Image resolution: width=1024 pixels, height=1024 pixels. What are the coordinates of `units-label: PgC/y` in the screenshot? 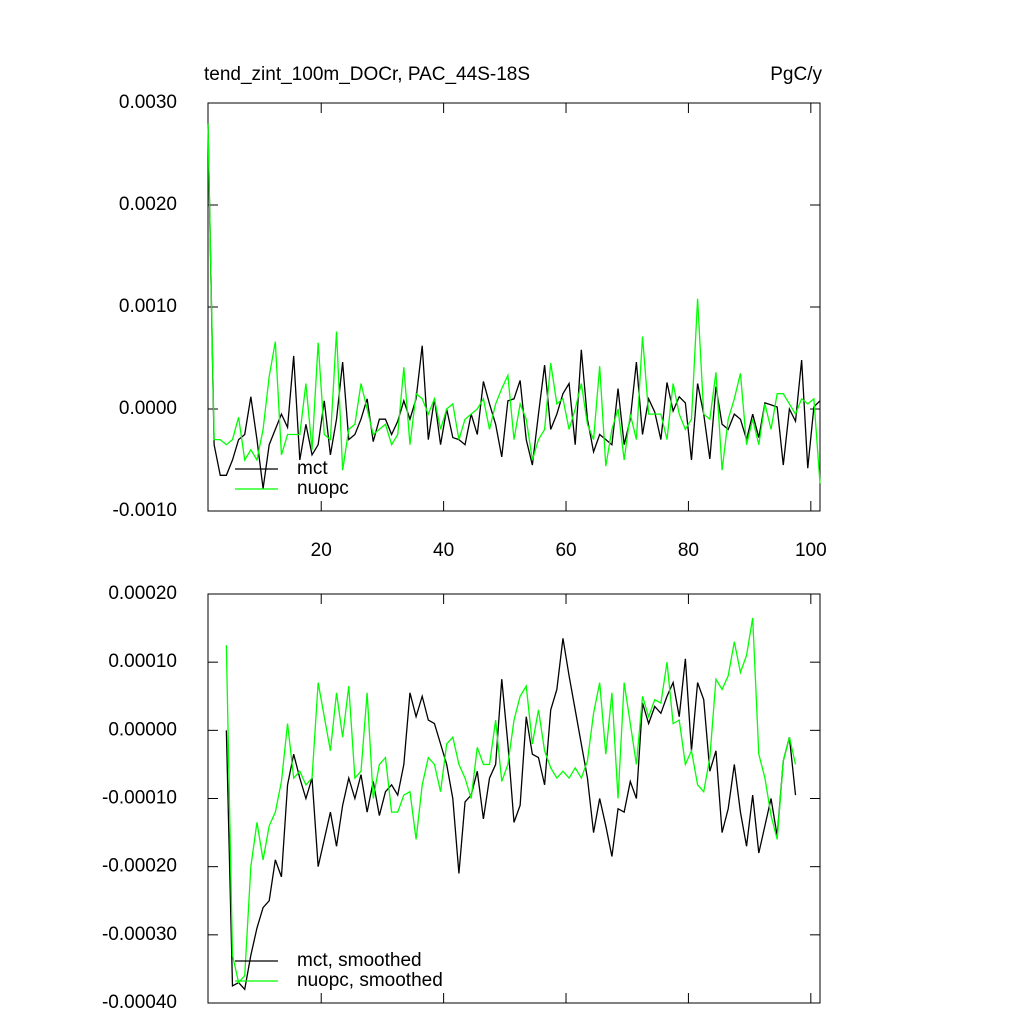 It's located at (796, 74).